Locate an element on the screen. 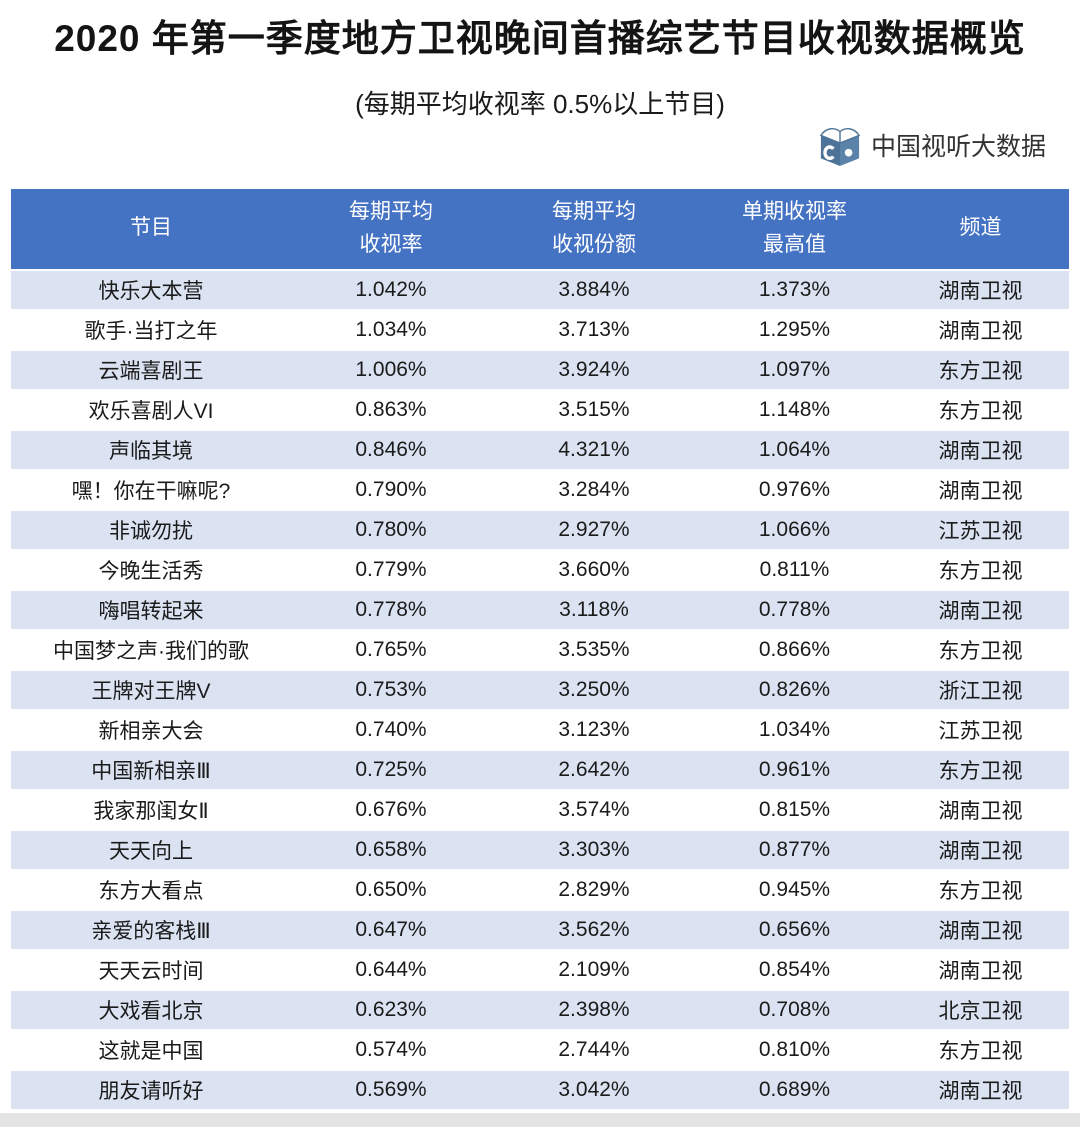 This screenshot has height=1127, width=1080. table-row: 王牌对王牌V 0.753% 3.250% 0.826% 浙江卫视 is located at coordinates (540, 688).